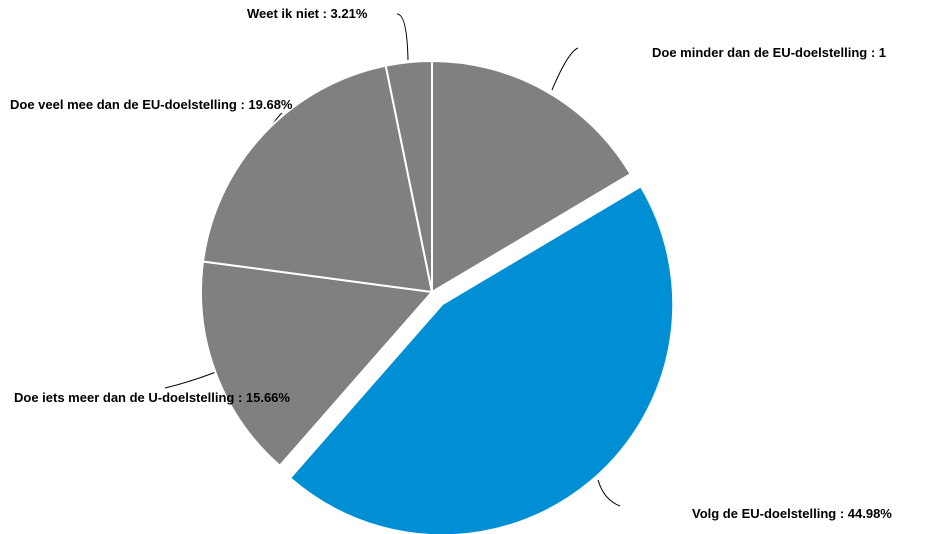 The image size is (926, 534). Describe the element at coordinates (769, 52) in the screenshot. I see `slice-label: Doe minder dan de EU-doelstelling : 1` at that location.